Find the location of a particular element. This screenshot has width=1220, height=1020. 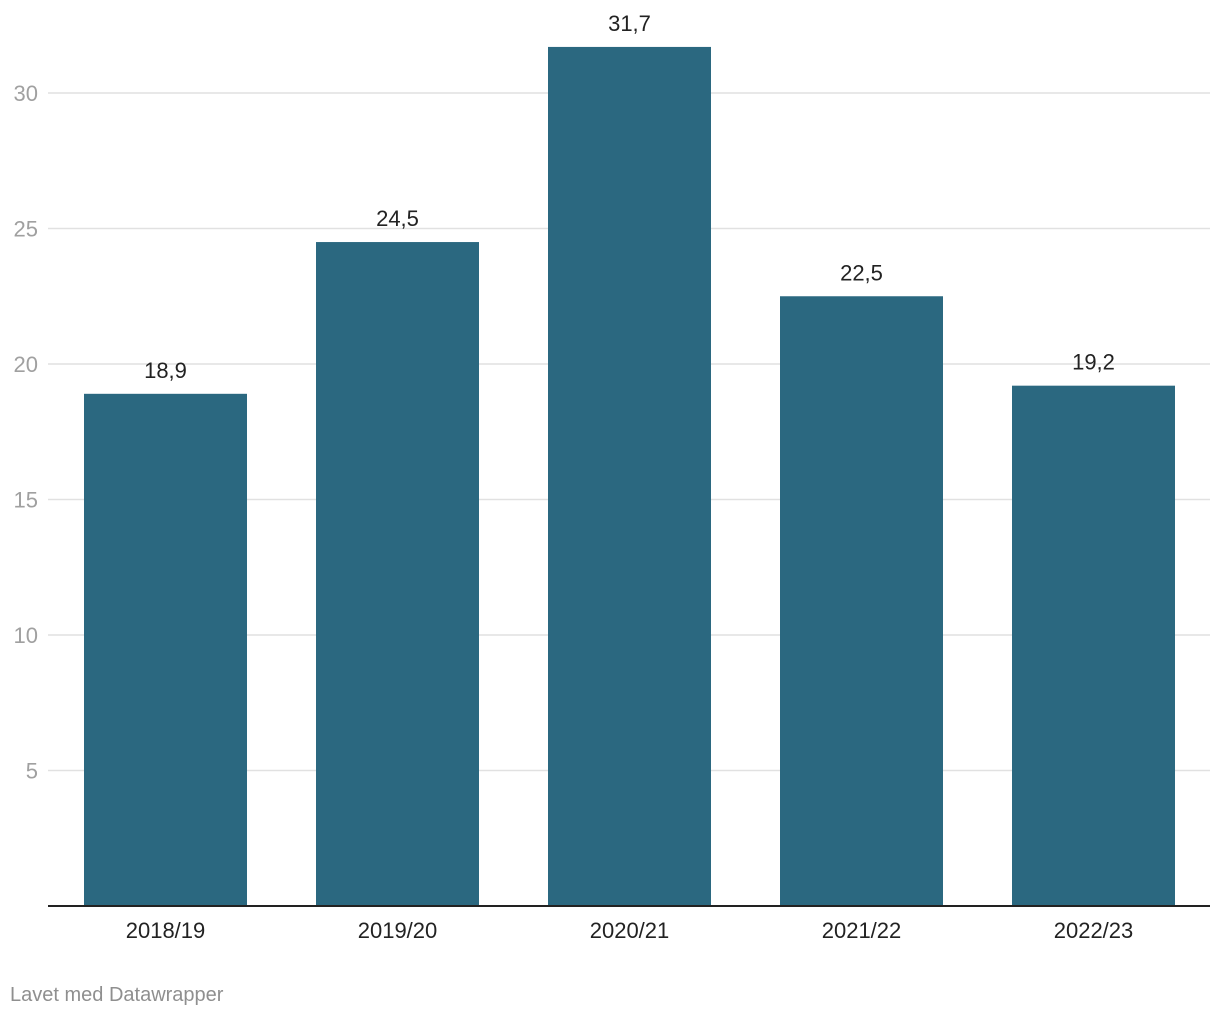

bar-value-label: 31,7 is located at coordinates (629, 23).